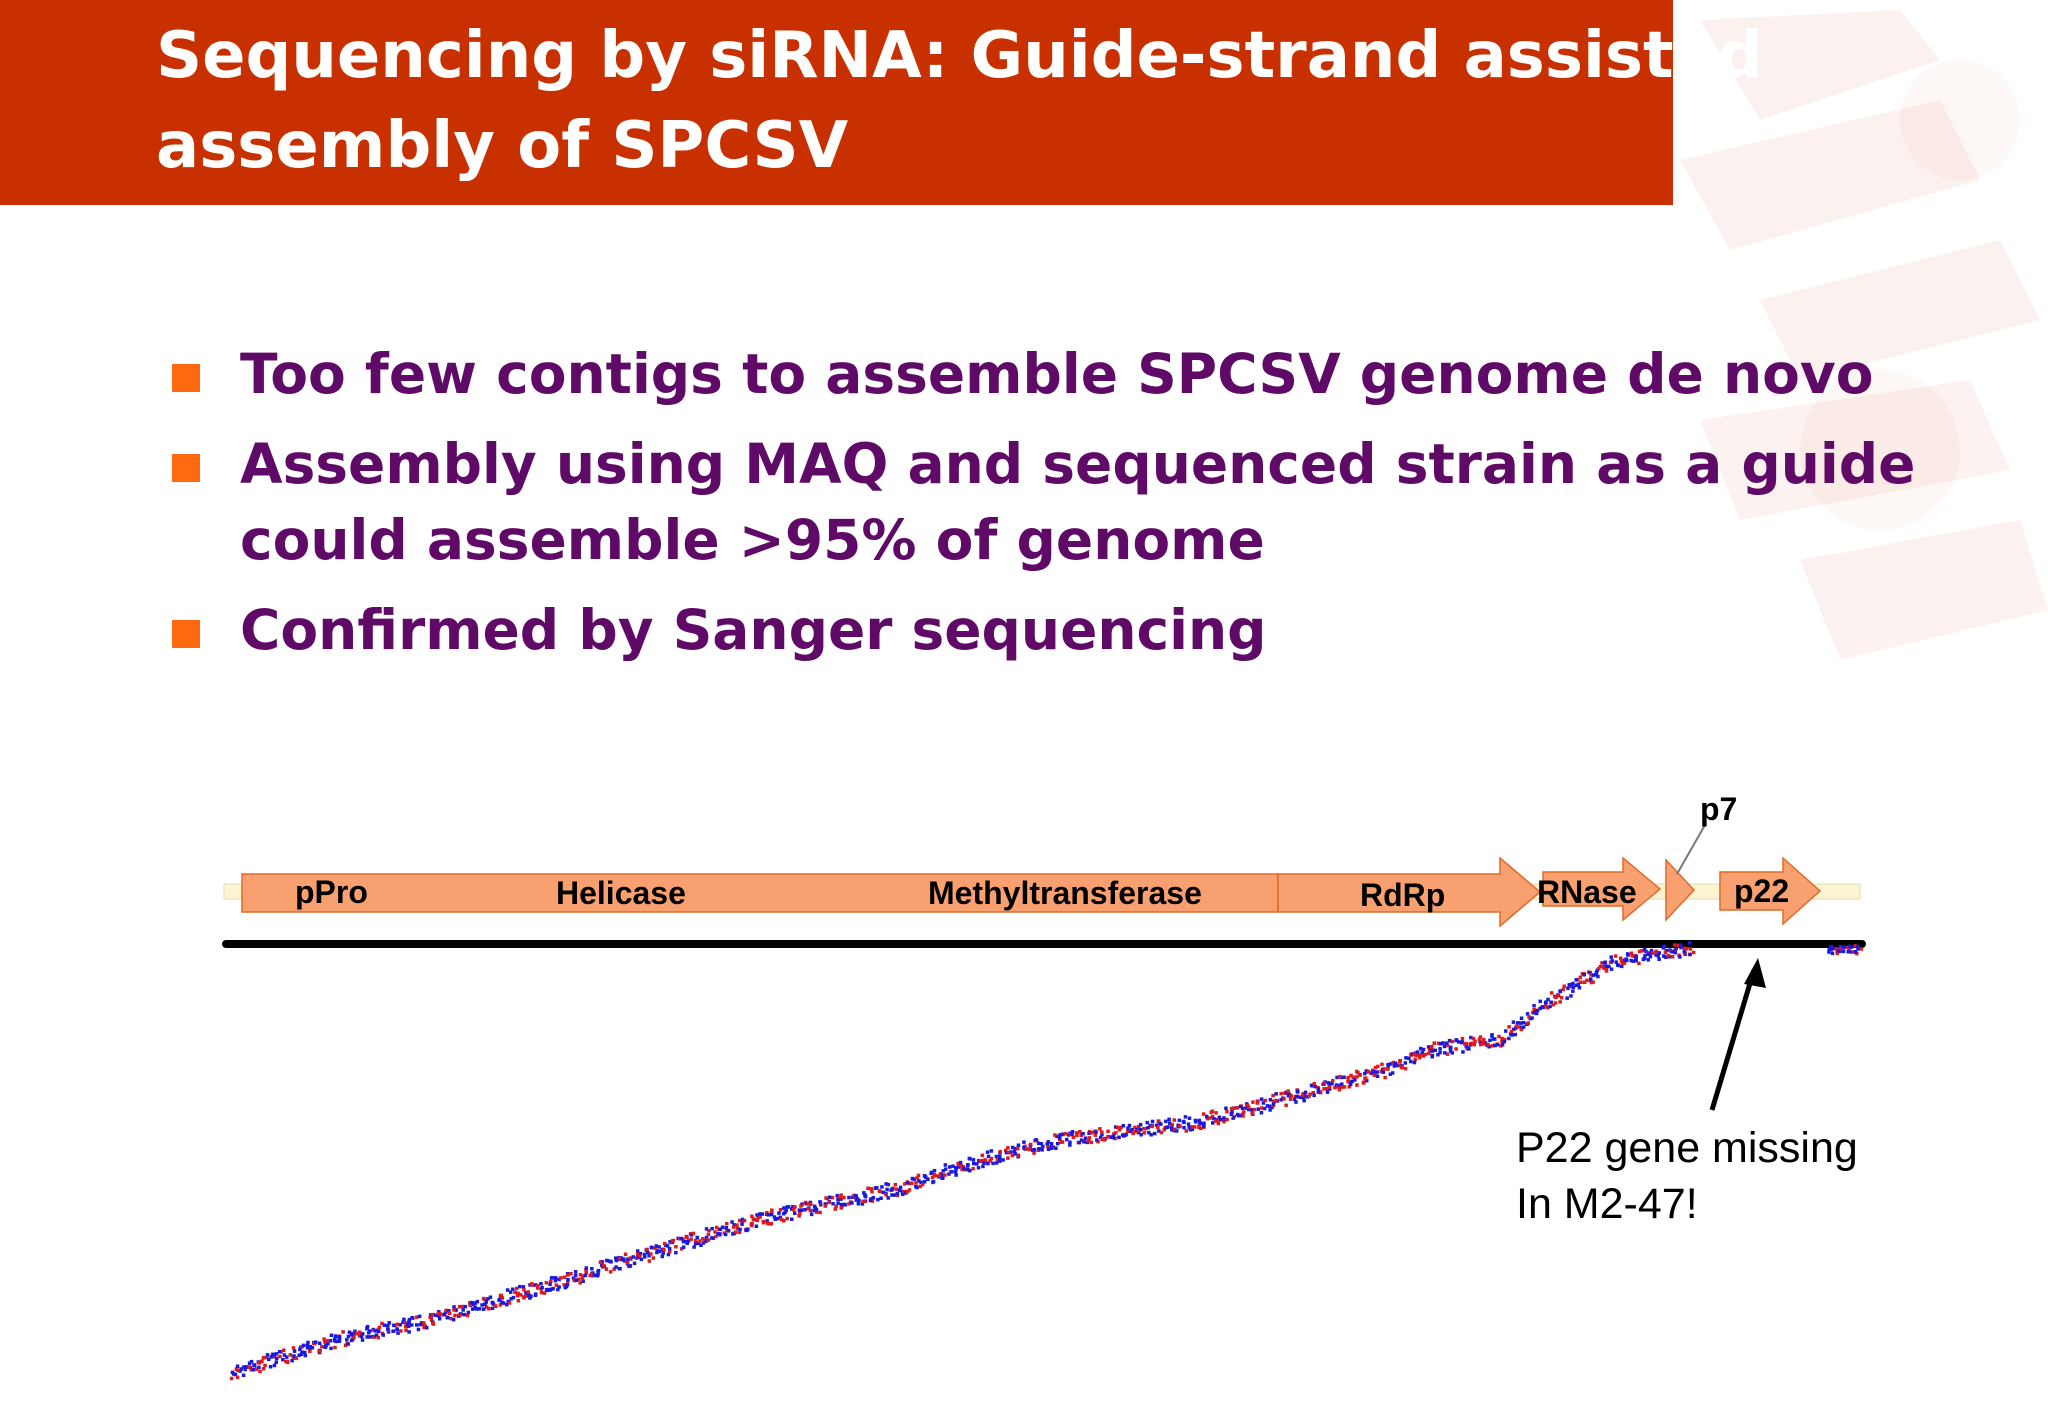  Describe the element at coordinates (1402, 895) in the screenshot. I see `gene-label-rdrp: RdRp` at that location.